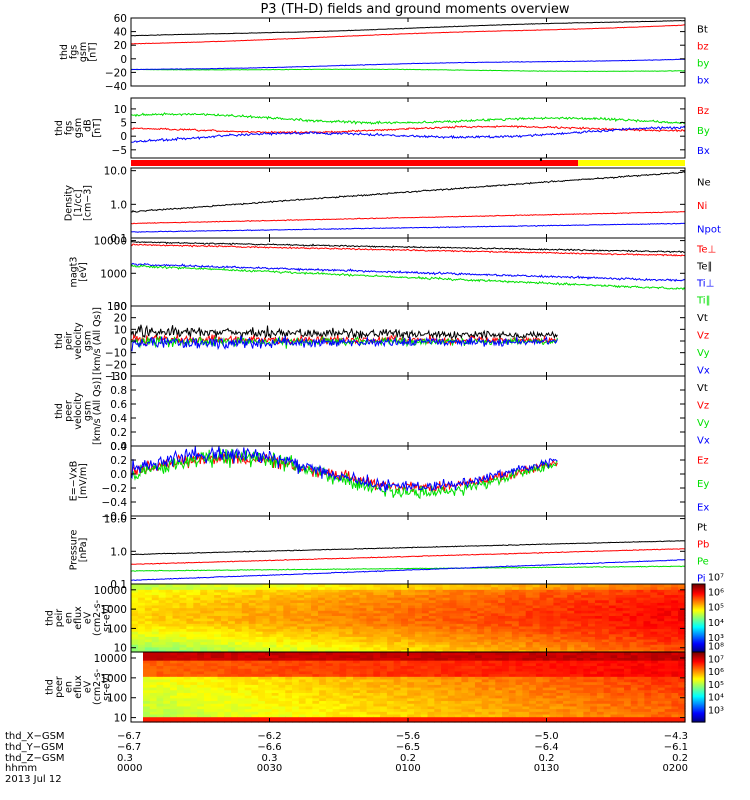 The image size is (750, 800). I want to click on colorbar-tick-label: 10³, so click(716, 638).